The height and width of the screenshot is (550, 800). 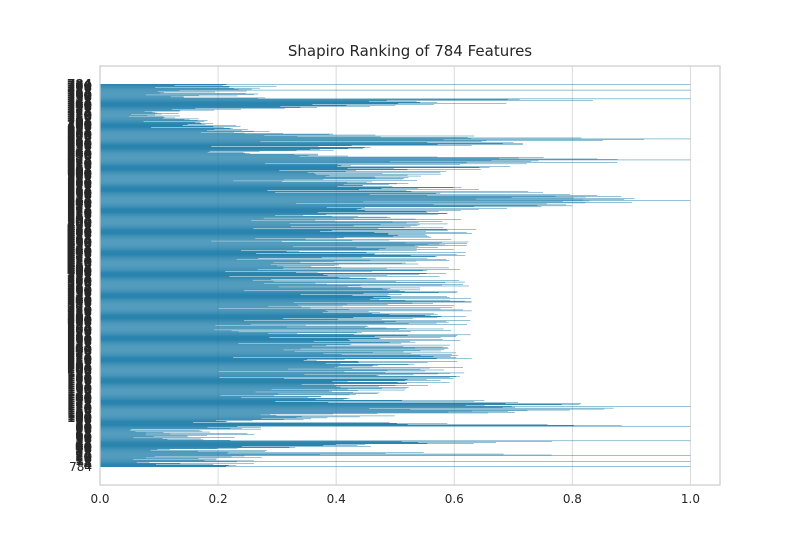 I want to click on x-tick-label: 0.6, so click(x=454, y=499).